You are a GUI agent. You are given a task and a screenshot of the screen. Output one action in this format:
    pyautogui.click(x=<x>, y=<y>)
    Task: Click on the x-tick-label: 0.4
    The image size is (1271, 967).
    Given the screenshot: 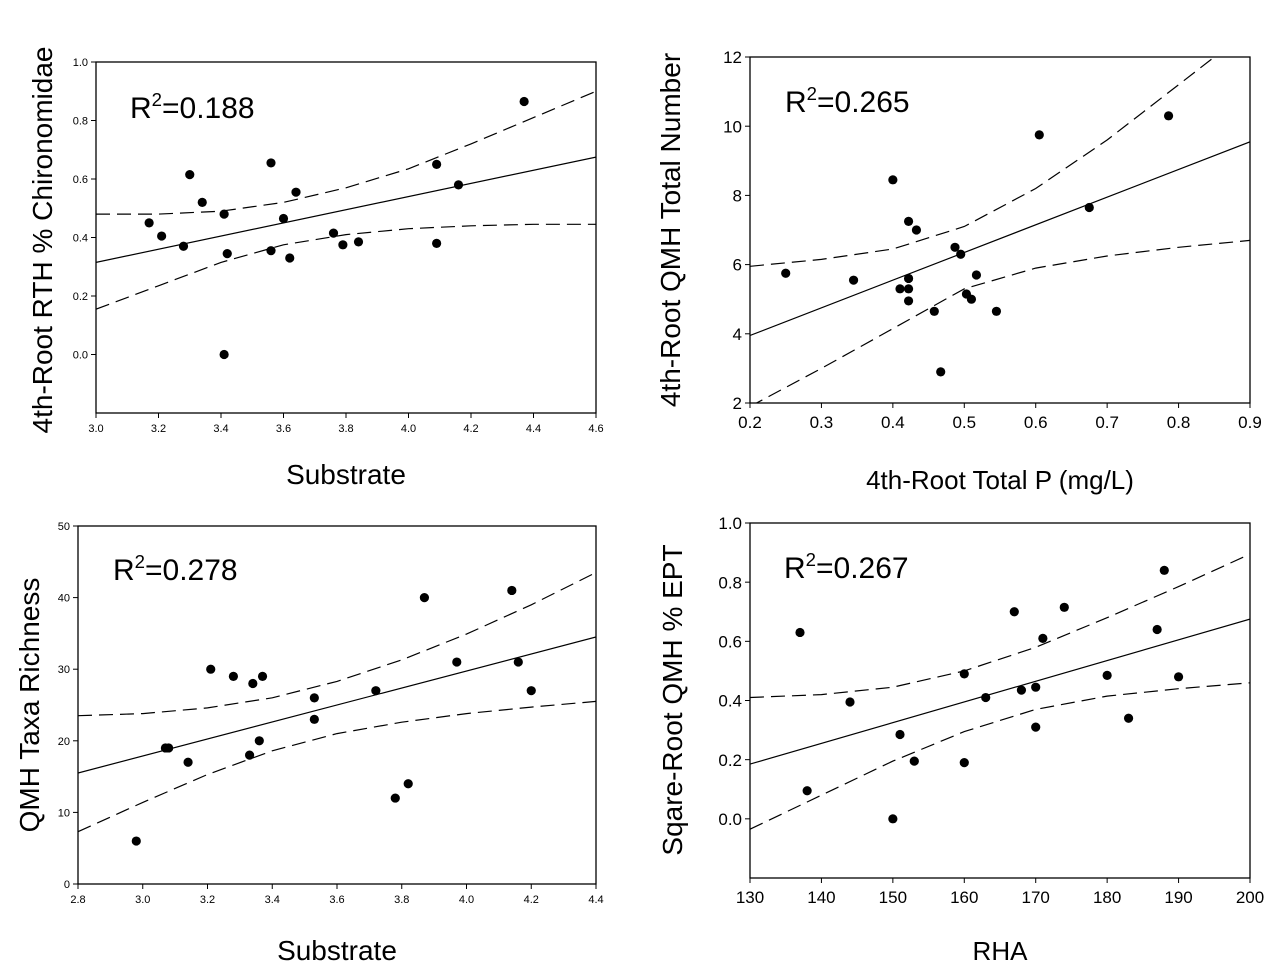 What is the action you would take?
    pyautogui.click(x=893, y=422)
    